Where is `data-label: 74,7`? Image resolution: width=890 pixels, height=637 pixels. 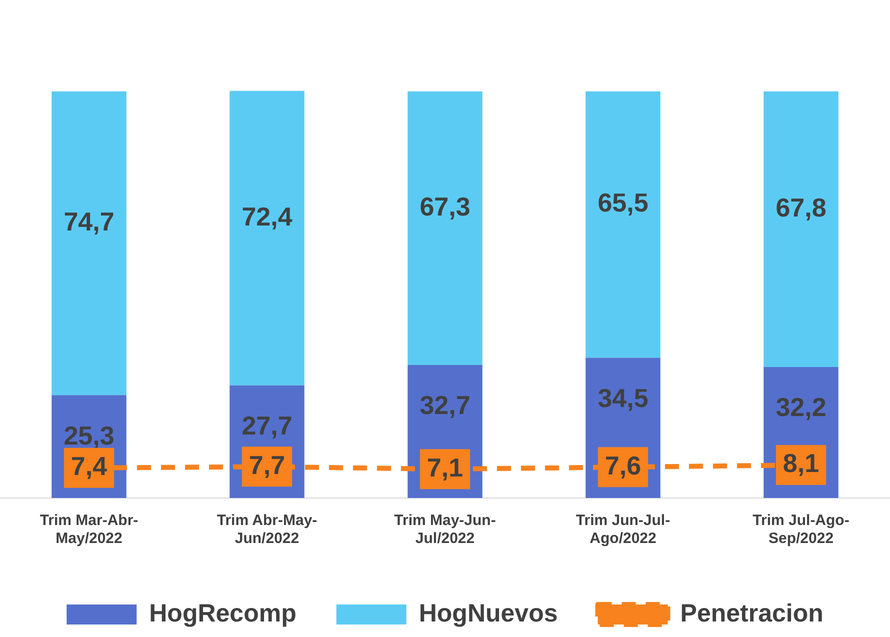 data-label: 74,7 is located at coordinates (89, 221).